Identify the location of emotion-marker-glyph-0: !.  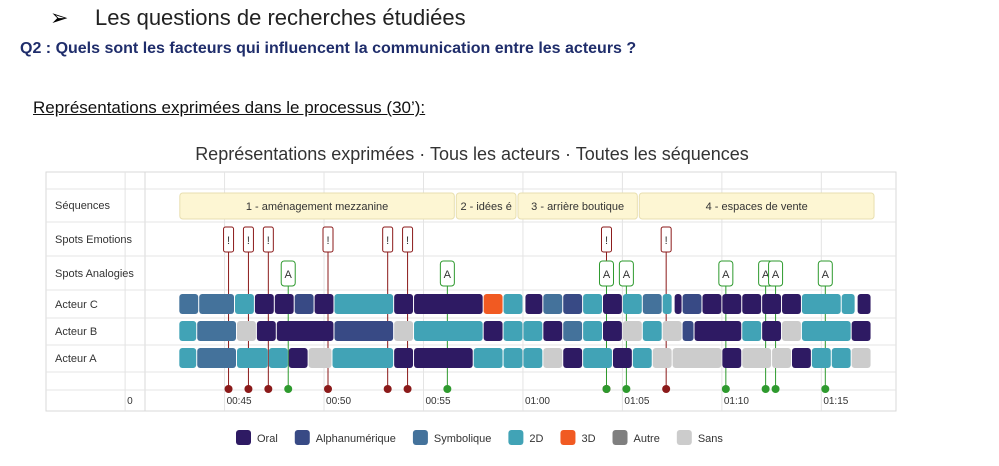
(228, 241).